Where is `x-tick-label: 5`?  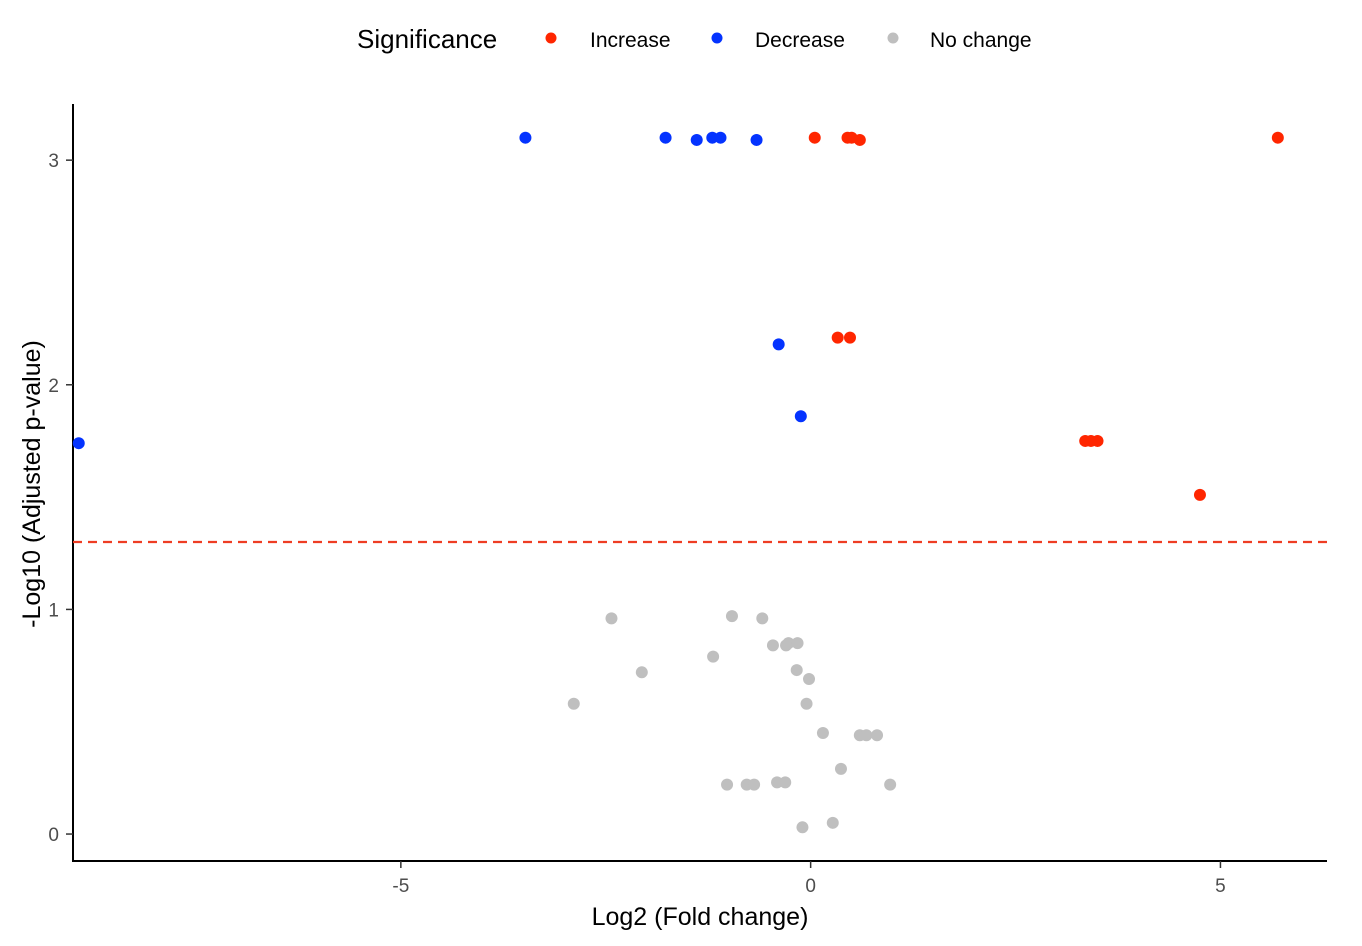 x-tick-label: 5 is located at coordinates (1220, 886).